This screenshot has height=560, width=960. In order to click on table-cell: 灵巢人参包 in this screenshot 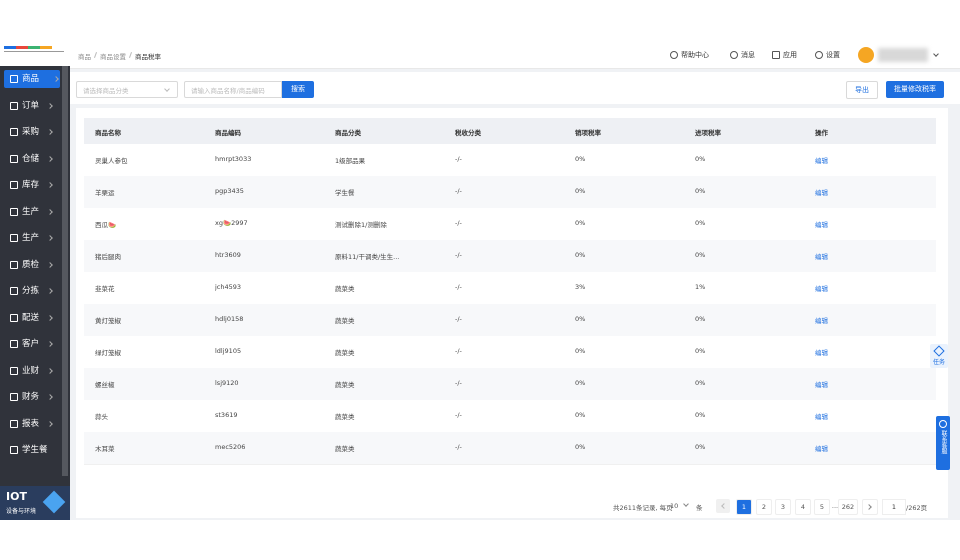, I will do `click(111, 161)`.